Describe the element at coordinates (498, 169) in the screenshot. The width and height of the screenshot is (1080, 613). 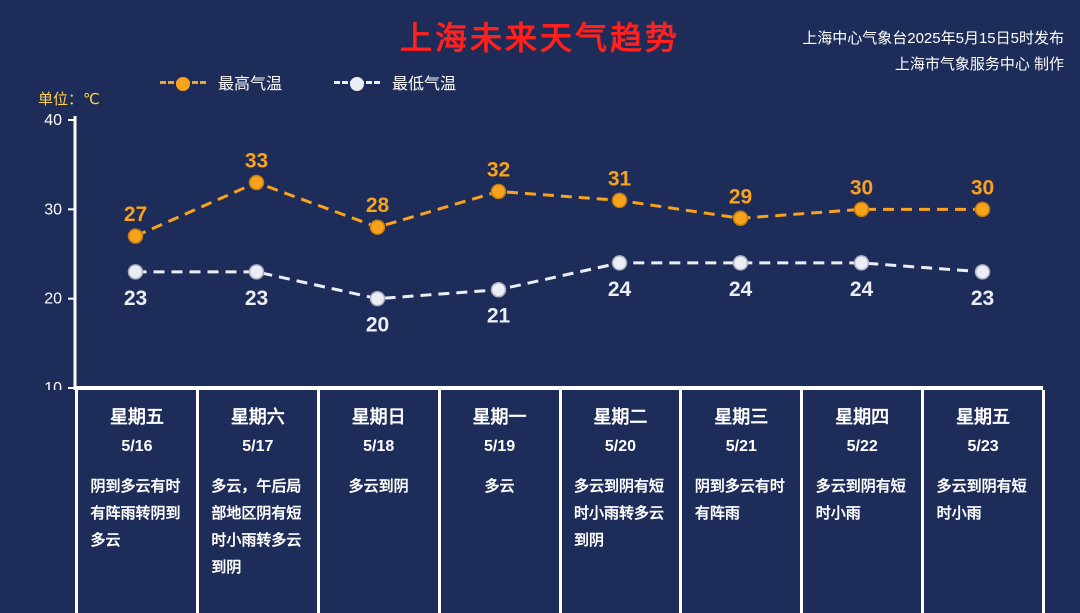
I see `high-temp-value: 32` at that location.